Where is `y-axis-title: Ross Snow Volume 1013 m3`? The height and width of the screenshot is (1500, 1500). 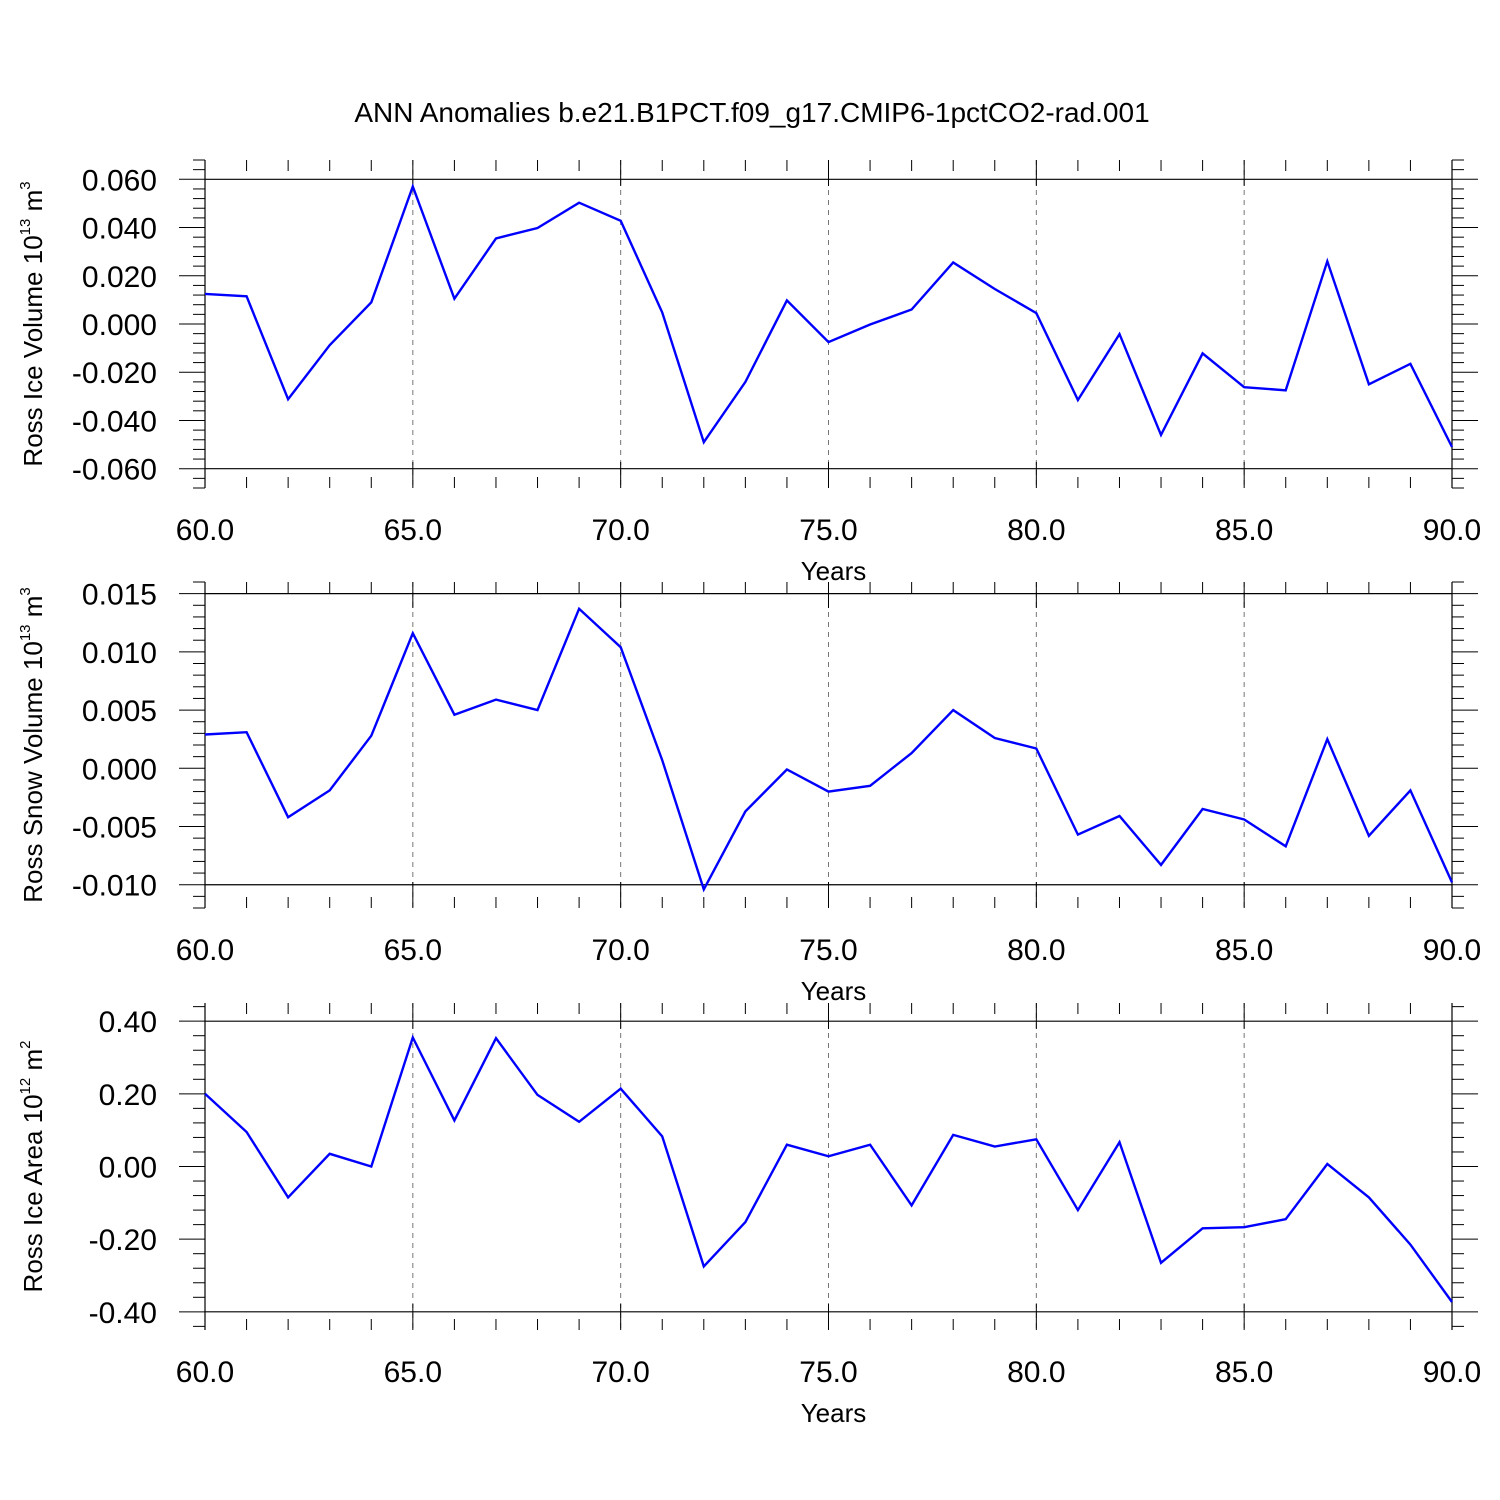 y-axis-title: Ross Snow Volume 1013 m3 is located at coordinates (32, 745).